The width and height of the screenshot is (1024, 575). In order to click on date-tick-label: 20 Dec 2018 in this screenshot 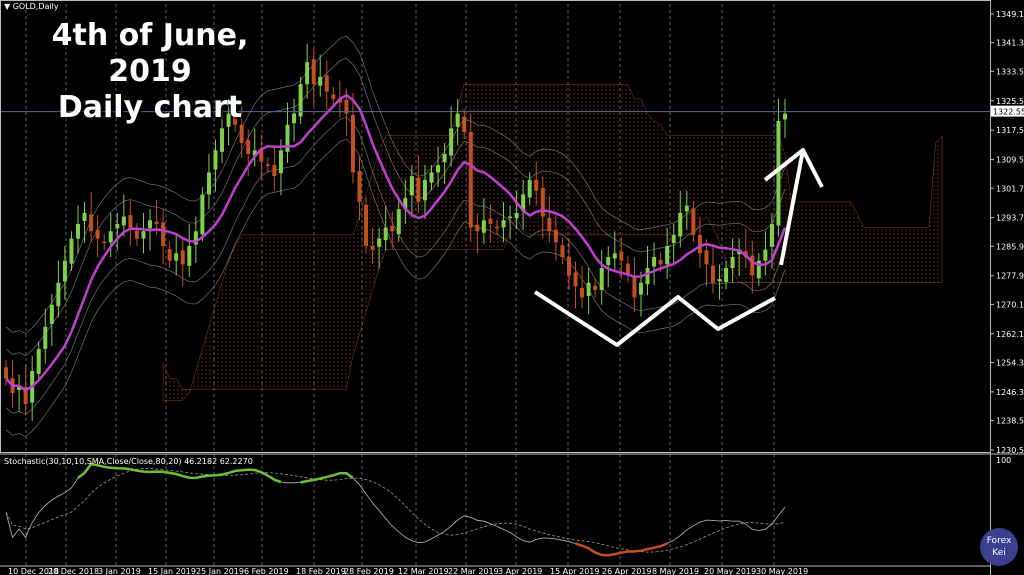, I will do `click(73, 571)`.